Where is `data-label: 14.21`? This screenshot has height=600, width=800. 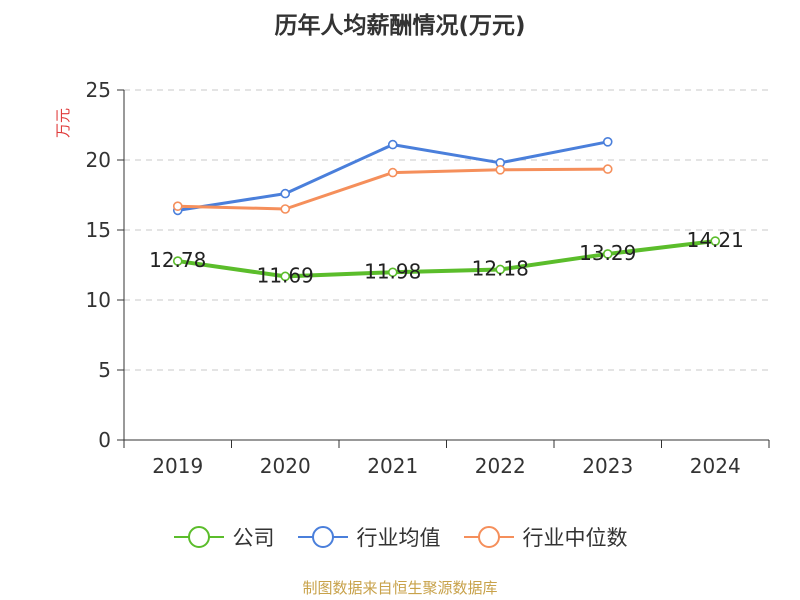
data-label: 14.21 is located at coordinates (715, 240).